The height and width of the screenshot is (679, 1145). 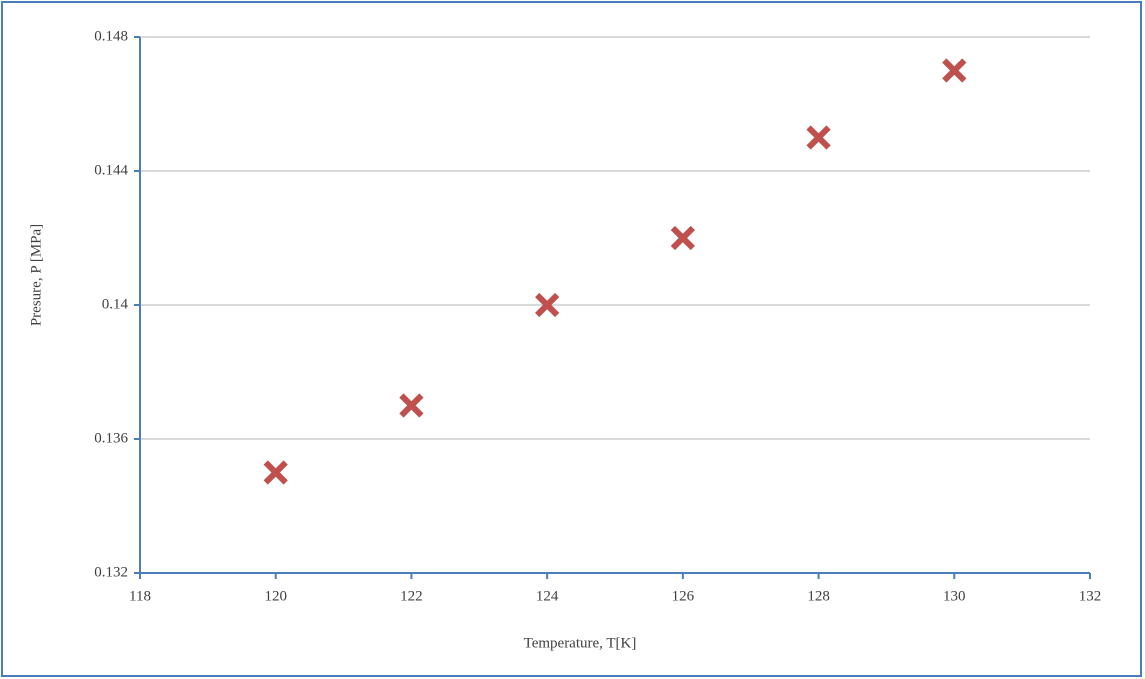 I want to click on x-tick-label: 126, so click(x=683, y=596).